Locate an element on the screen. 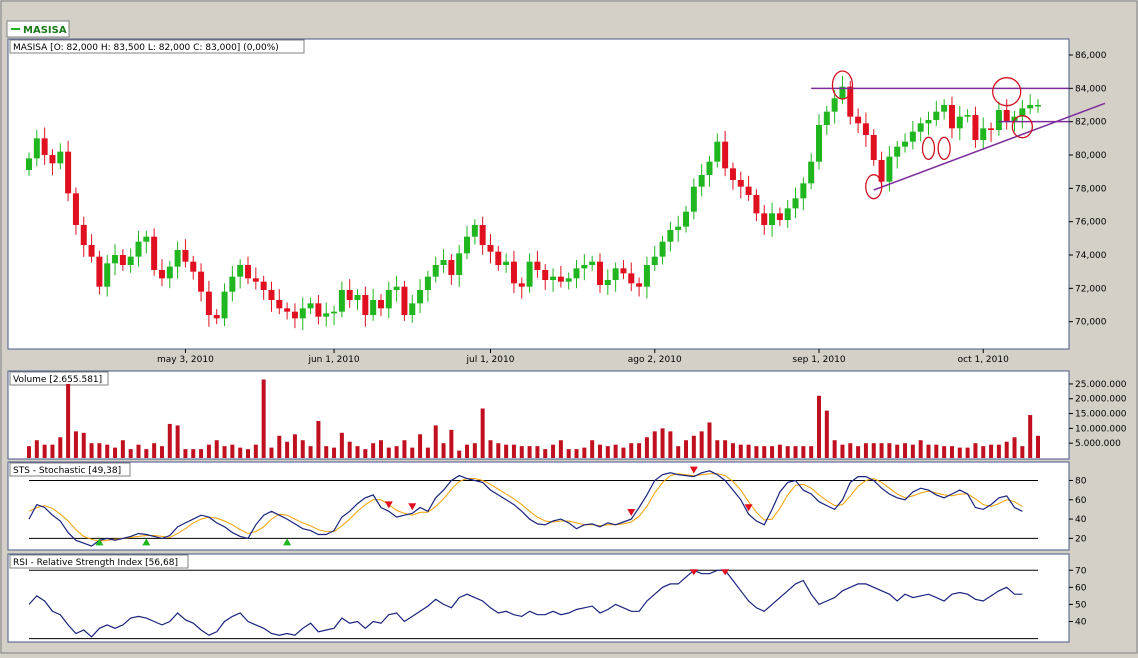 The height and width of the screenshot is (658, 1138). x-tick-label: may 3, 2010 is located at coordinates (185, 360).